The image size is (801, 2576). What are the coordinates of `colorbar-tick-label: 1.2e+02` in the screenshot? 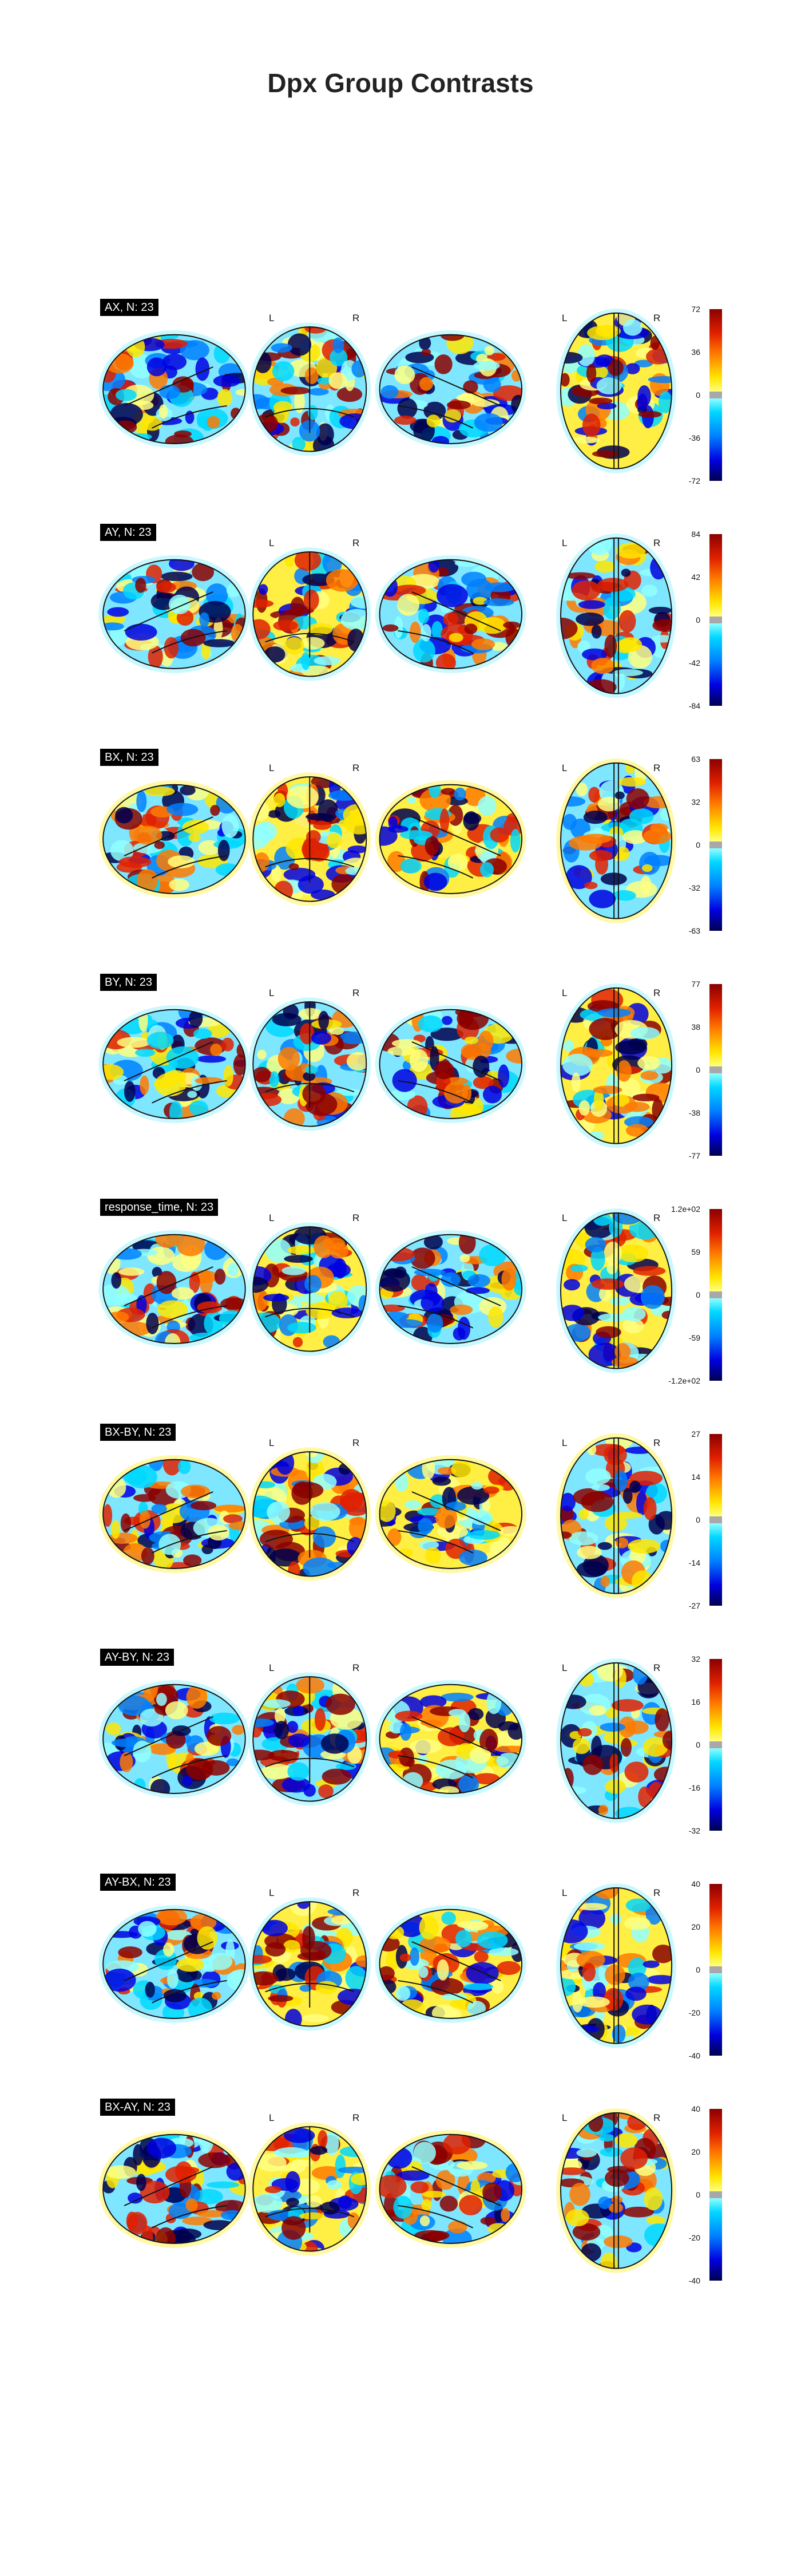 It's located at (686, 1209).